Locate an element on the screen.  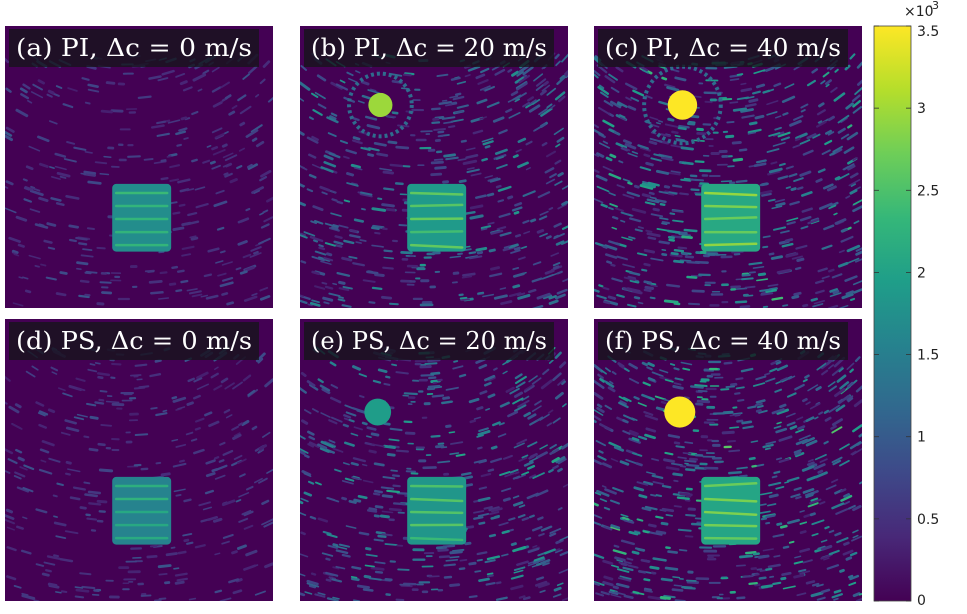
colorbar: 00.511.522.533.5 ×10 -3 is located at coordinates (906, 304).